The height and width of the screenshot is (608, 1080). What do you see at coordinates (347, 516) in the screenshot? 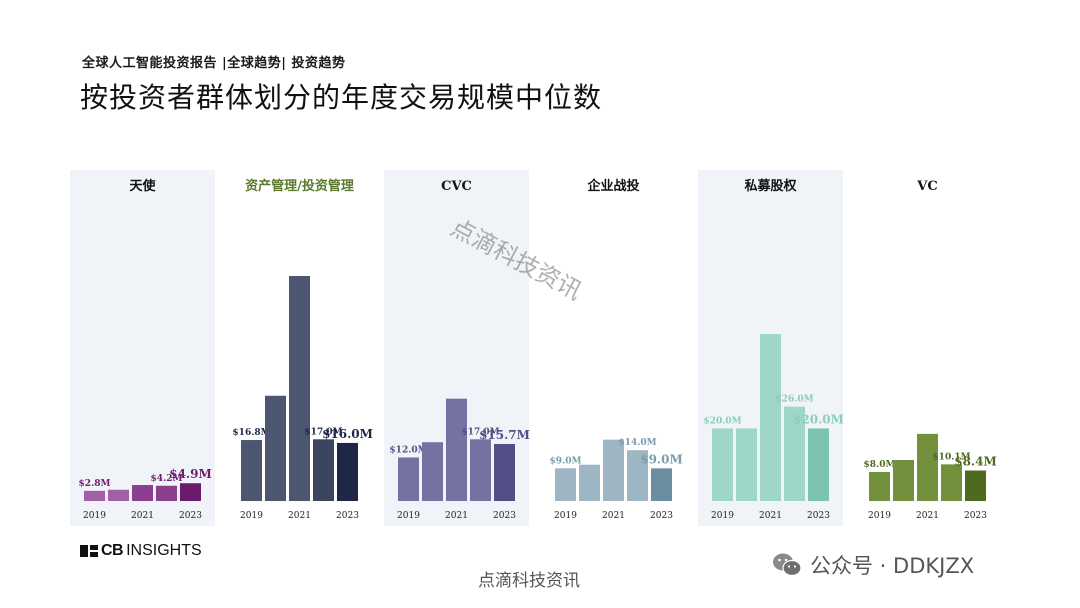
I see `tick-label-1-4: 2023` at bounding box center [347, 516].